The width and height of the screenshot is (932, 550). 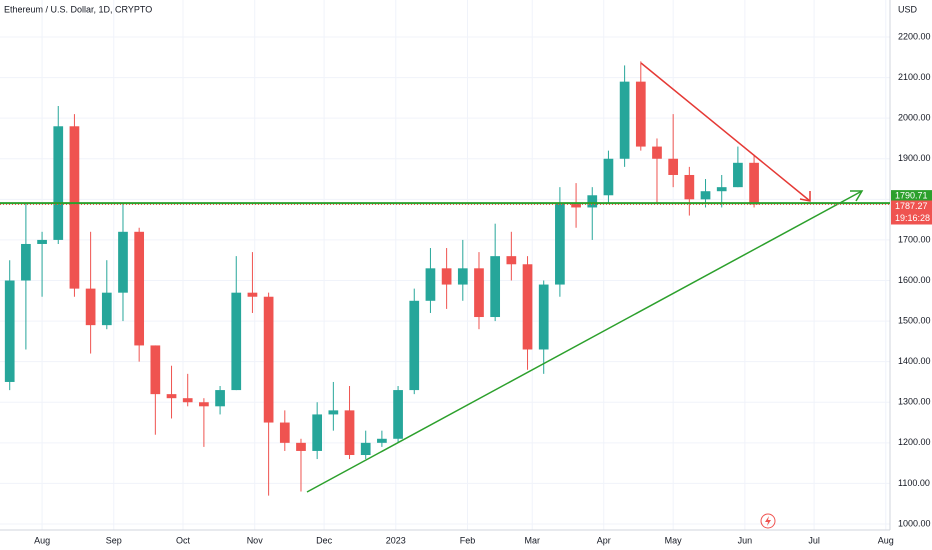 What do you see at coordinates (914, 483) in the screenshot?
I see `y-tick-label: 1100.00` at bounding box center [914, 483].